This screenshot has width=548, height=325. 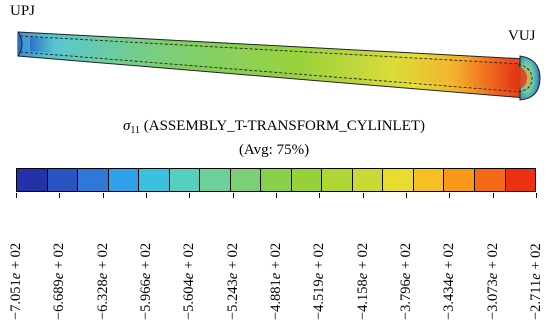 I want to click on label-vuj: VUJ, so click(x=522, y=36).